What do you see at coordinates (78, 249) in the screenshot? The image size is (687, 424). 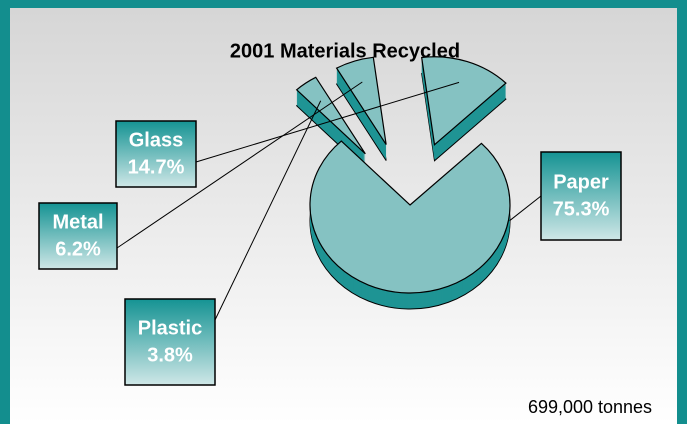 I see `slice-value: 6.2%` at bounding box center [78, 249].